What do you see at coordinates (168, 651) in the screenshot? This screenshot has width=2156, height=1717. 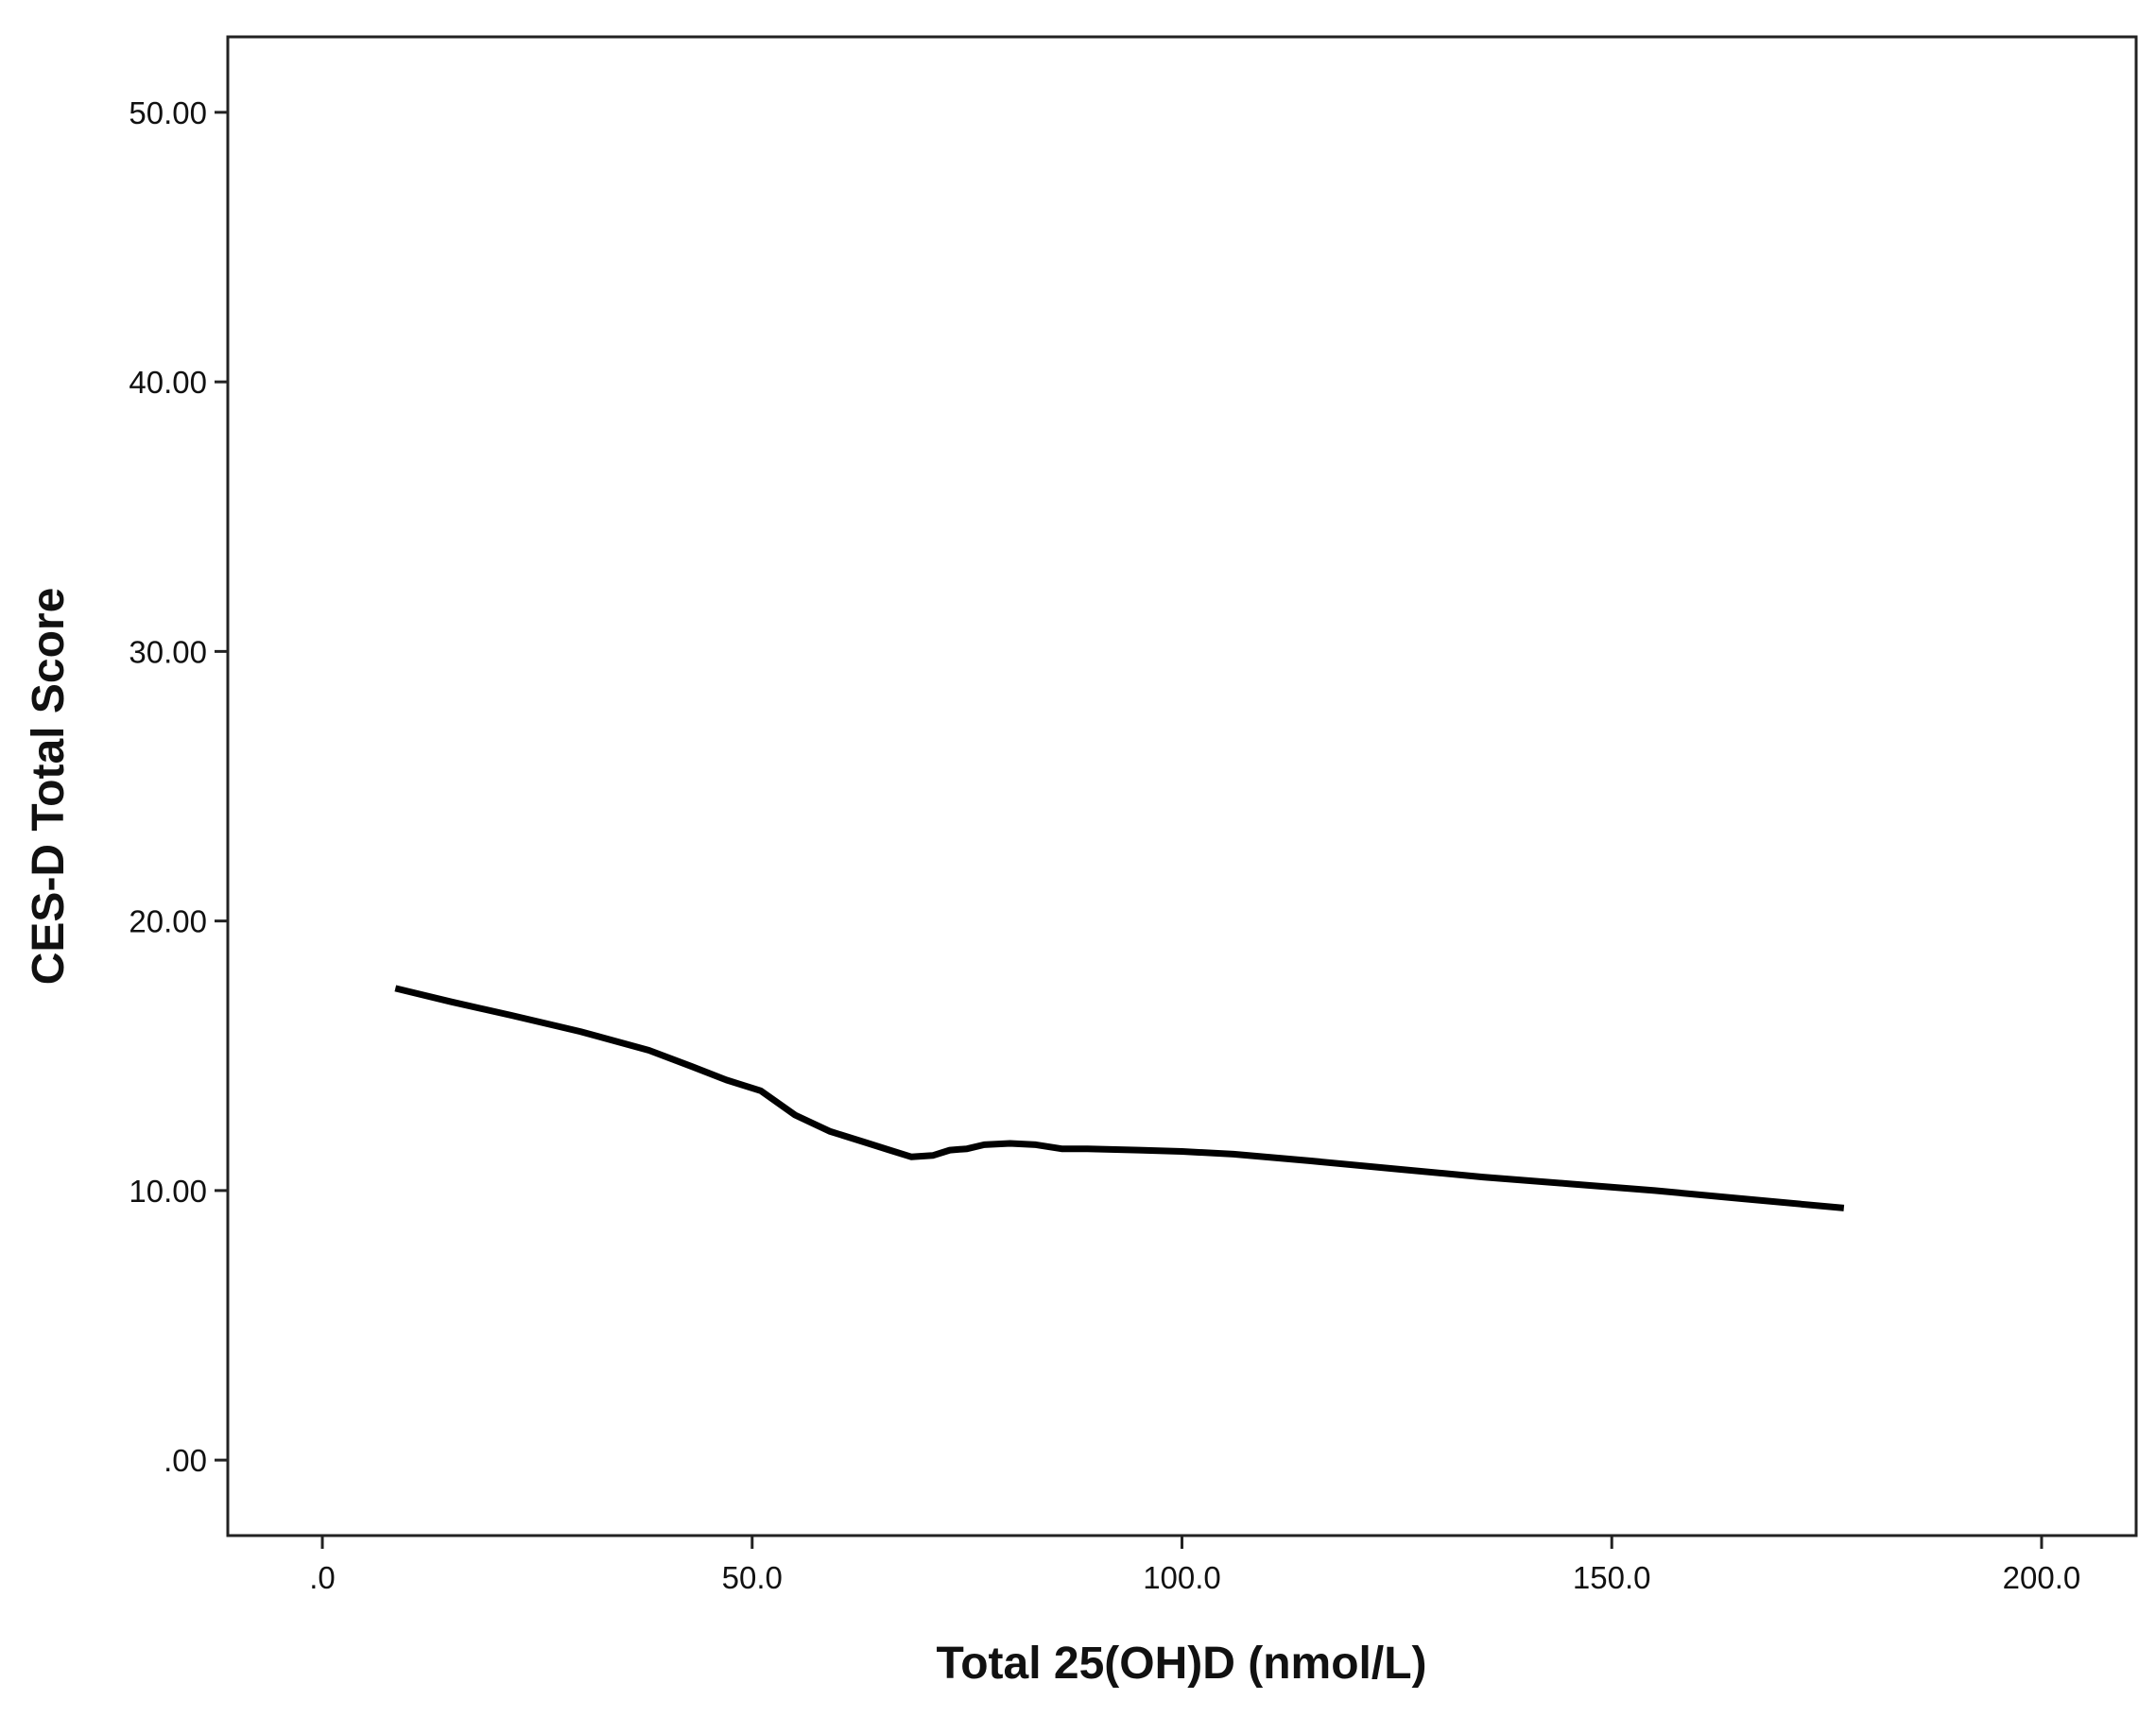 I see `y-tick-label: 30.00` at bounding box center [168, 651].